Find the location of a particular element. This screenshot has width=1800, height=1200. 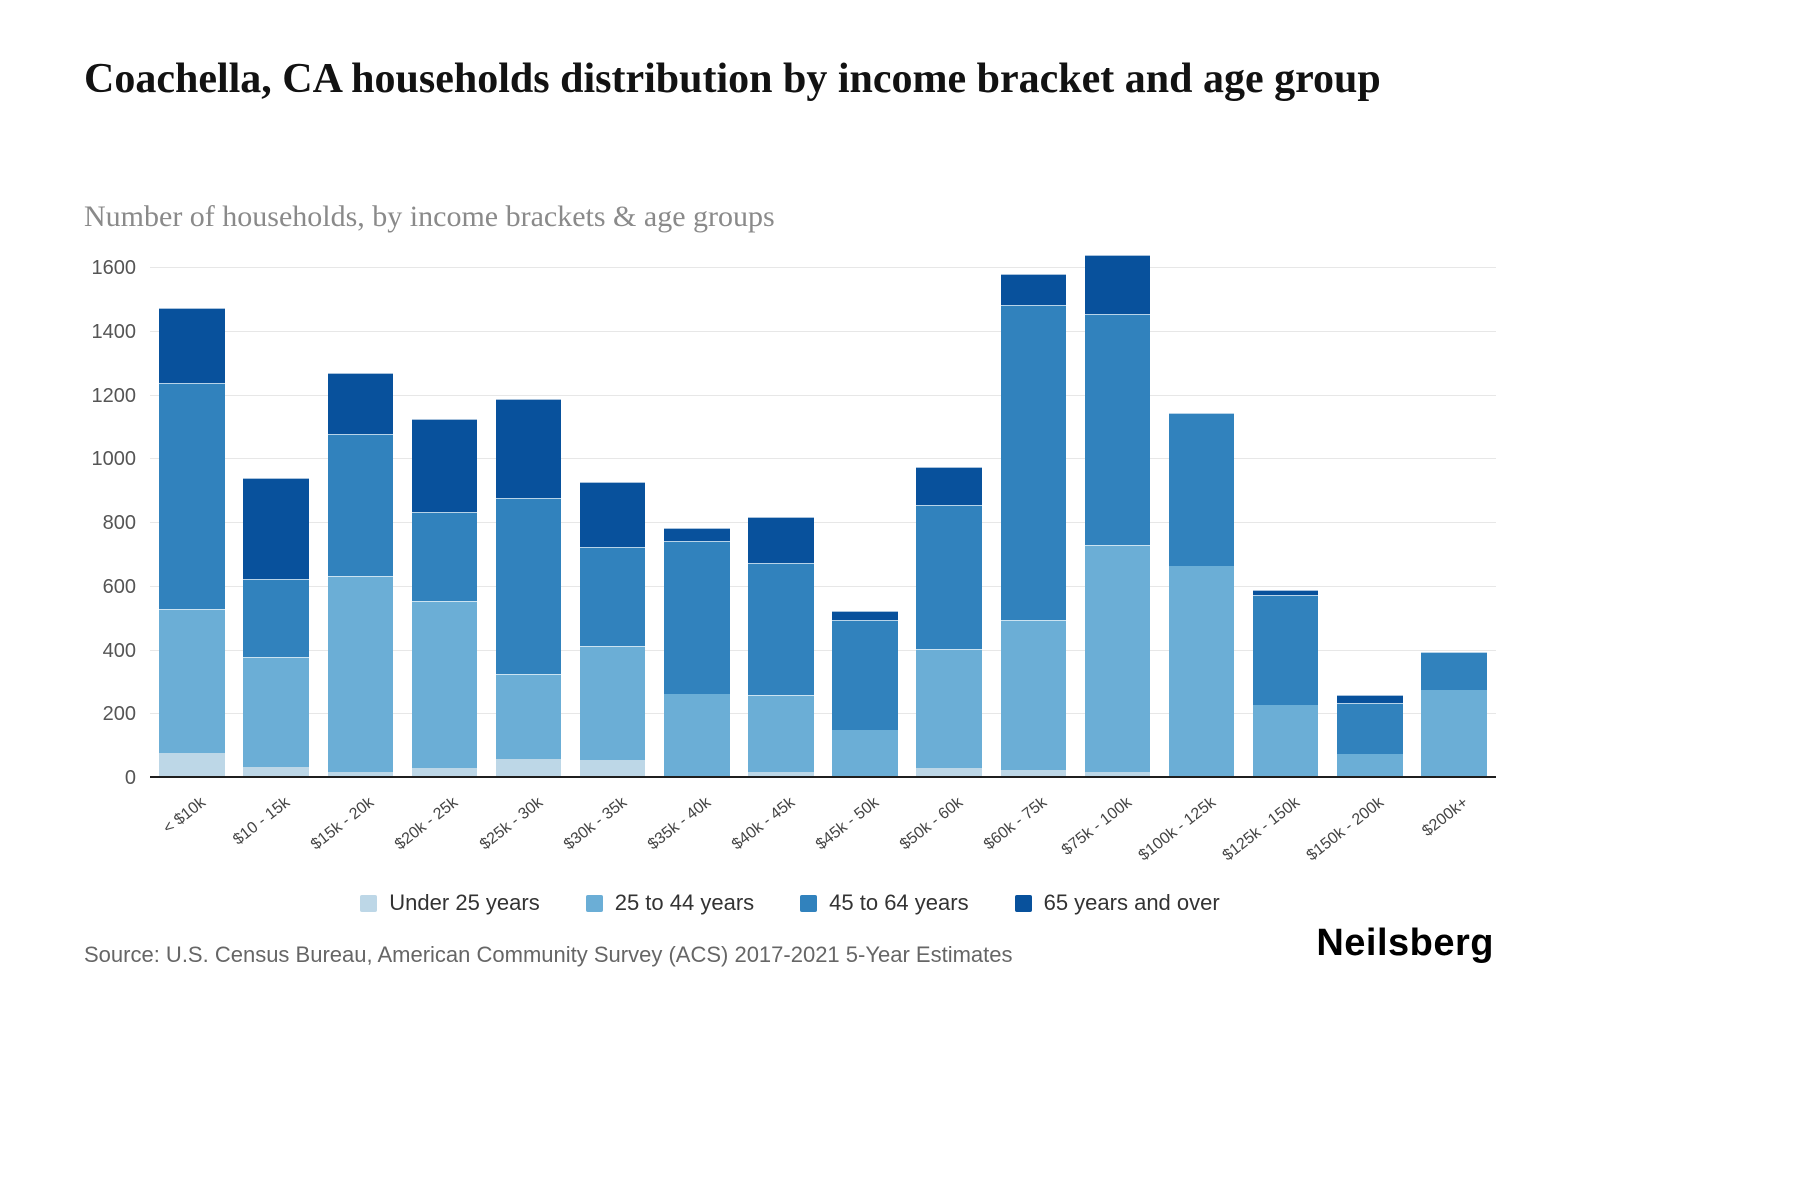

x-tick-slot: $150k - 200k is located at coordinates (1358, 830).